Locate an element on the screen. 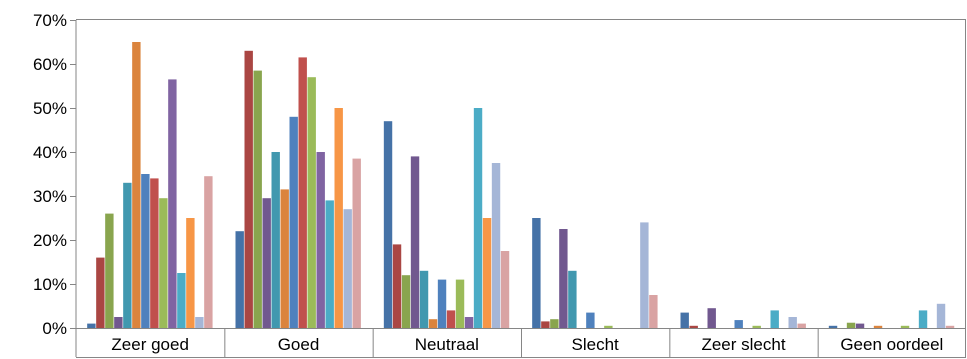 This screenshot has width=967, height=359. y-tick-label: 70% is located at coordinates (50, 20).